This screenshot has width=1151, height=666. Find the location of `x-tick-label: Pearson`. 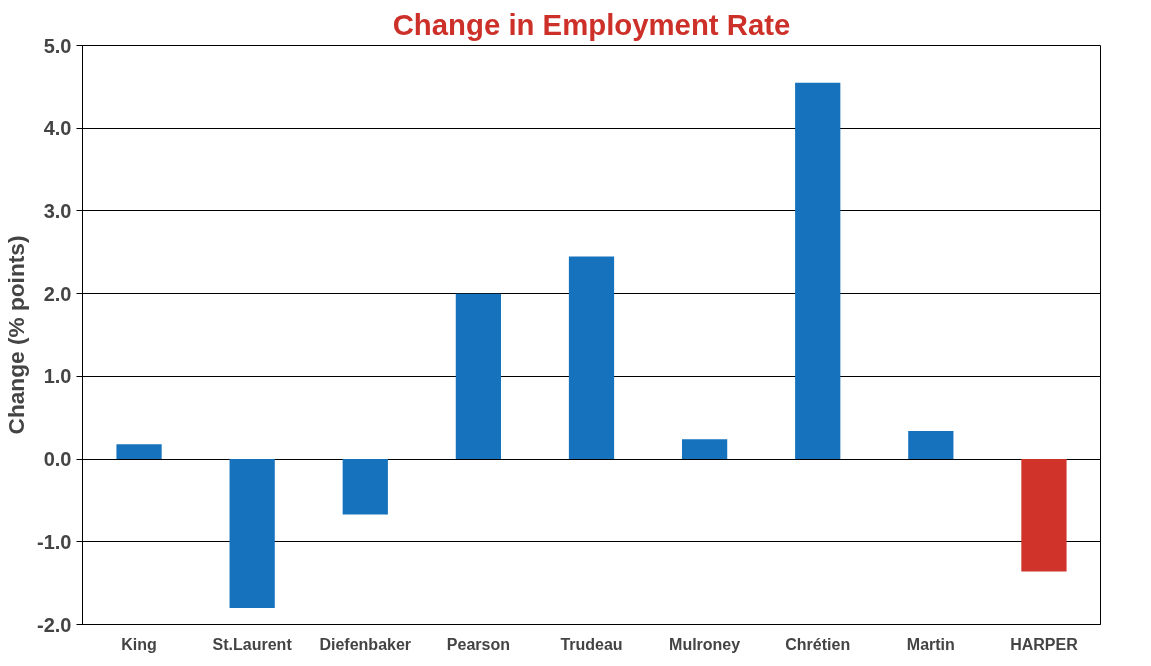

x-tick-label: Pearson is located at coordinates (478, 644).